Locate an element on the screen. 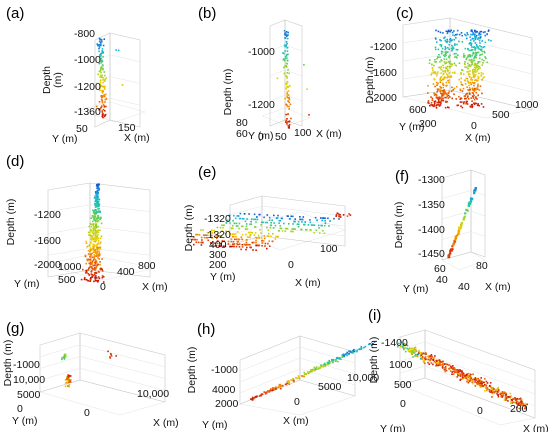  z-axis-label: Depth is located at coordinates (47, 80).